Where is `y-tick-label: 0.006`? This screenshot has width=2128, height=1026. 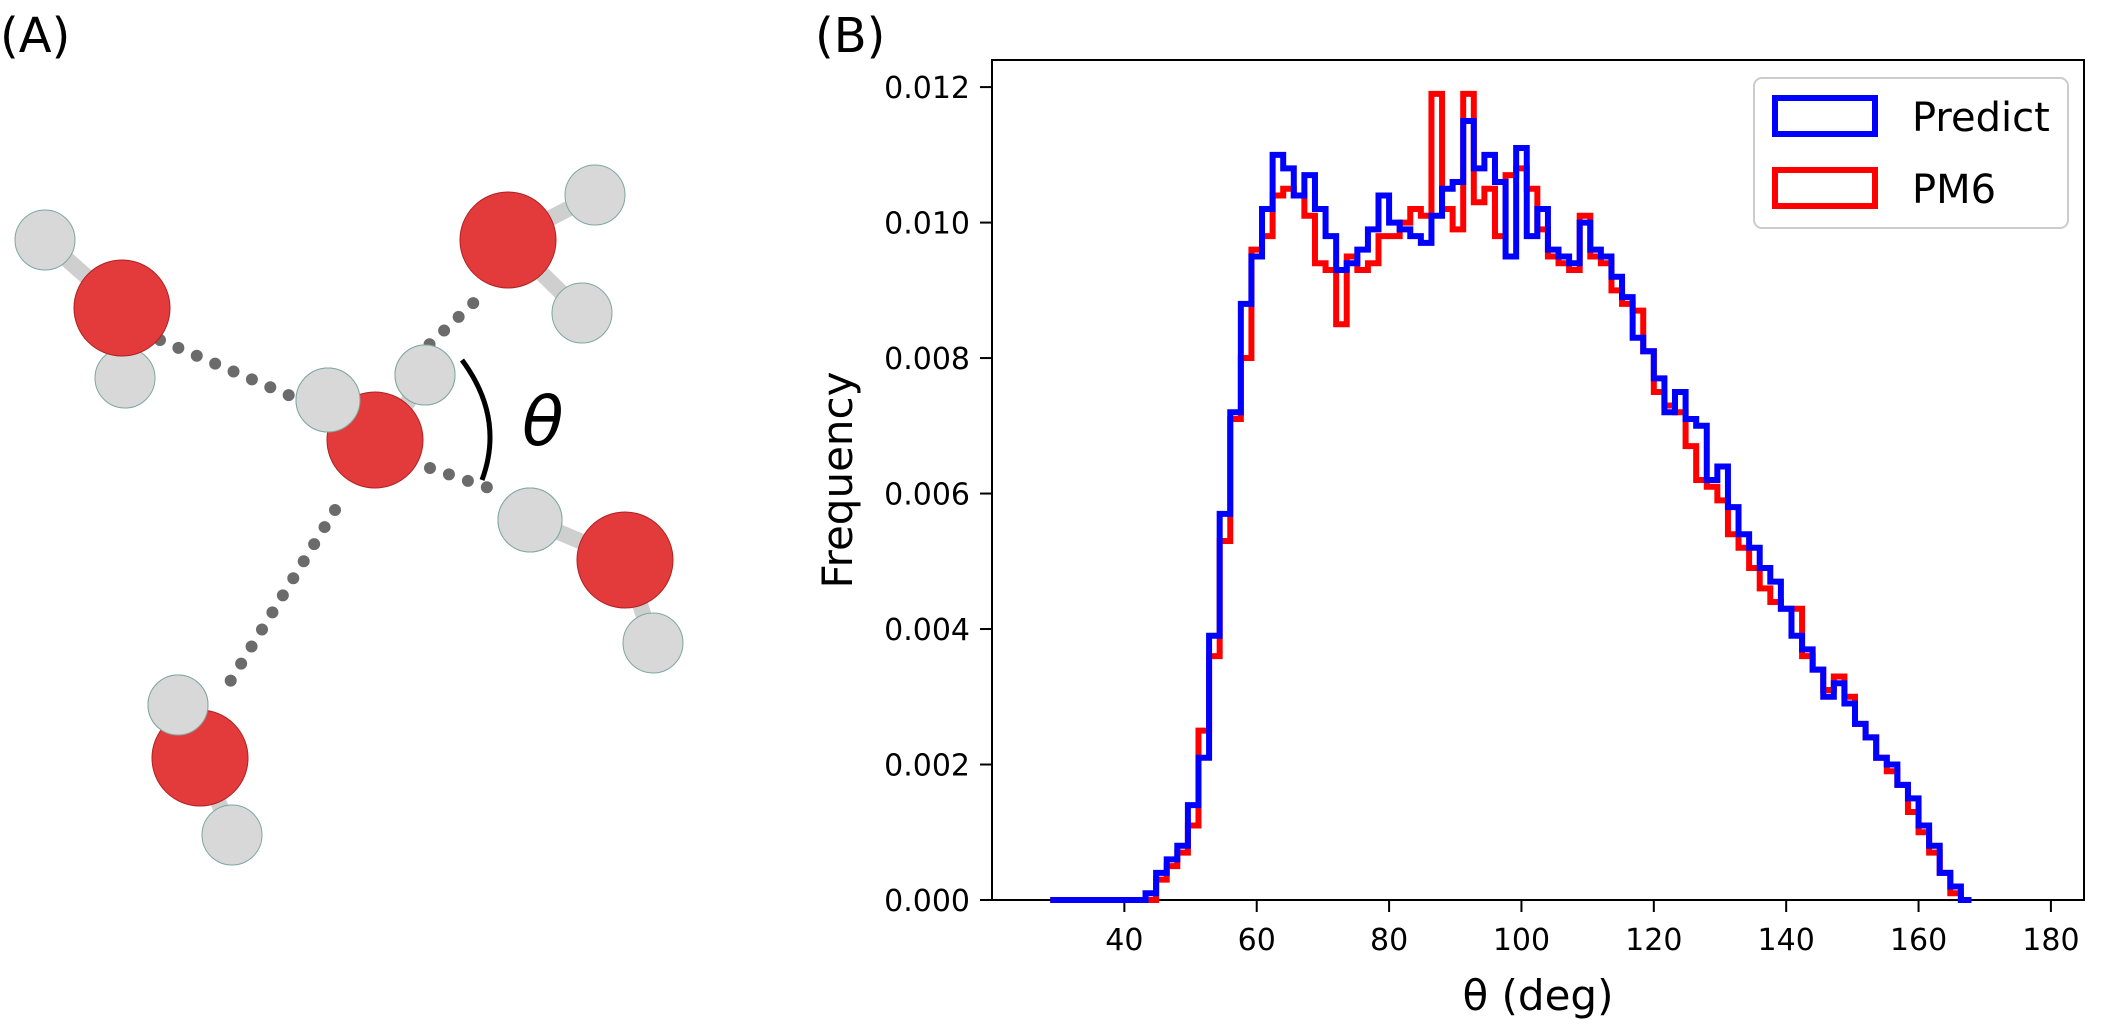 y-tick-label: 0.006 is located at coordinates (927, 495).